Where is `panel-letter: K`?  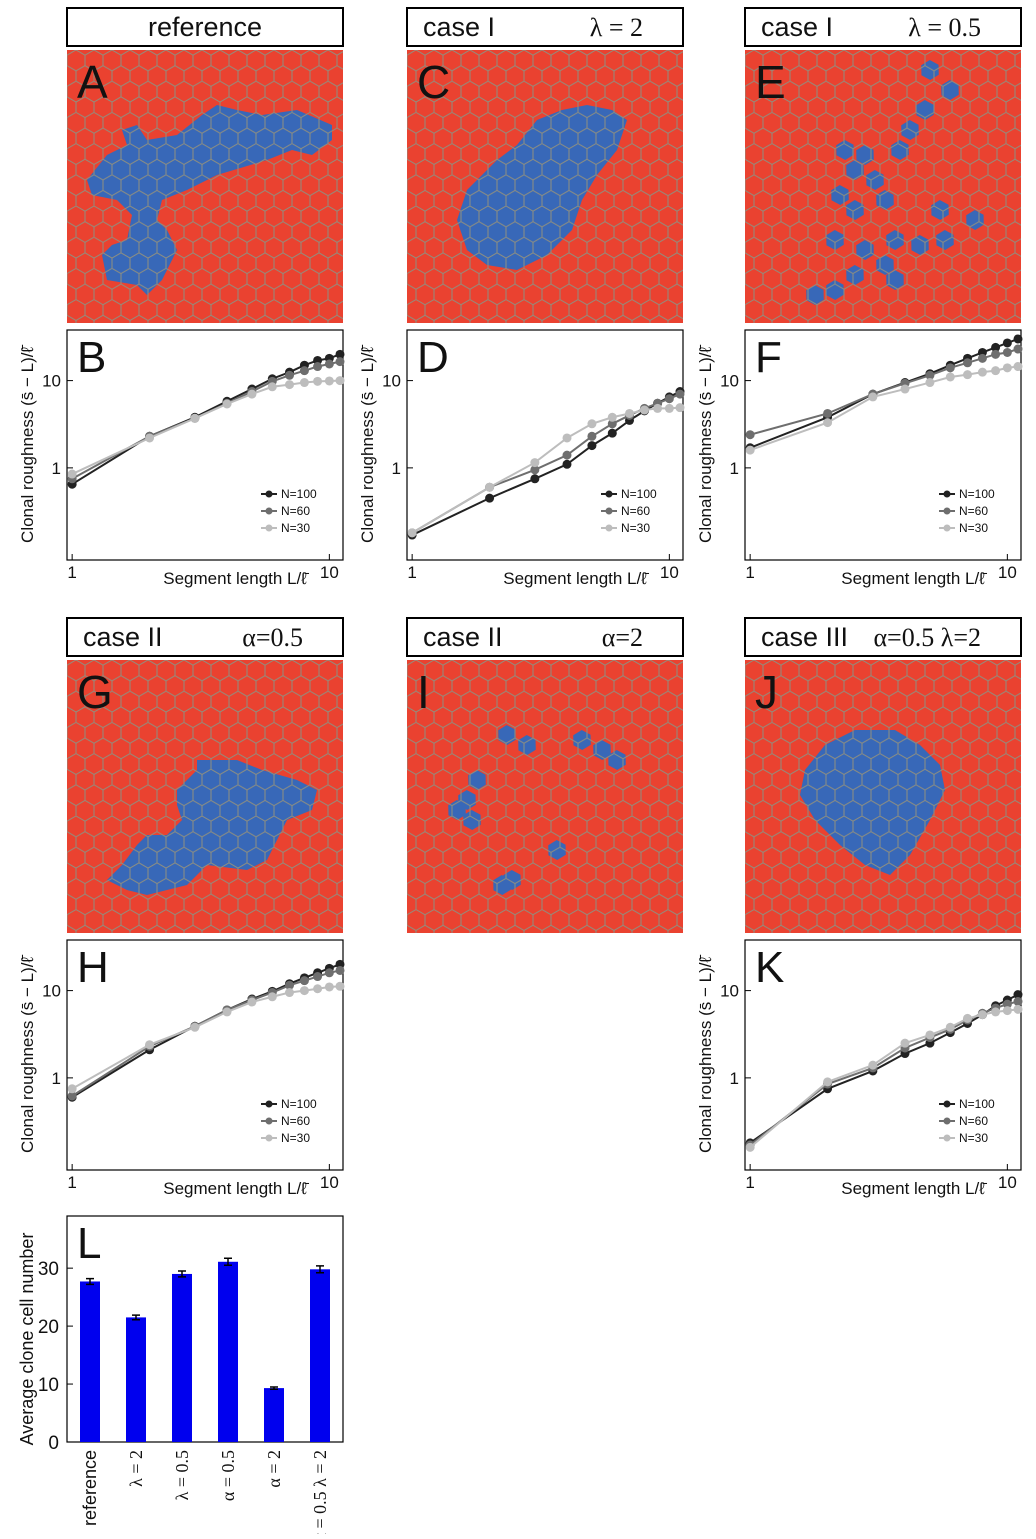 panel-letter: K is located at coordinates (769, 967).